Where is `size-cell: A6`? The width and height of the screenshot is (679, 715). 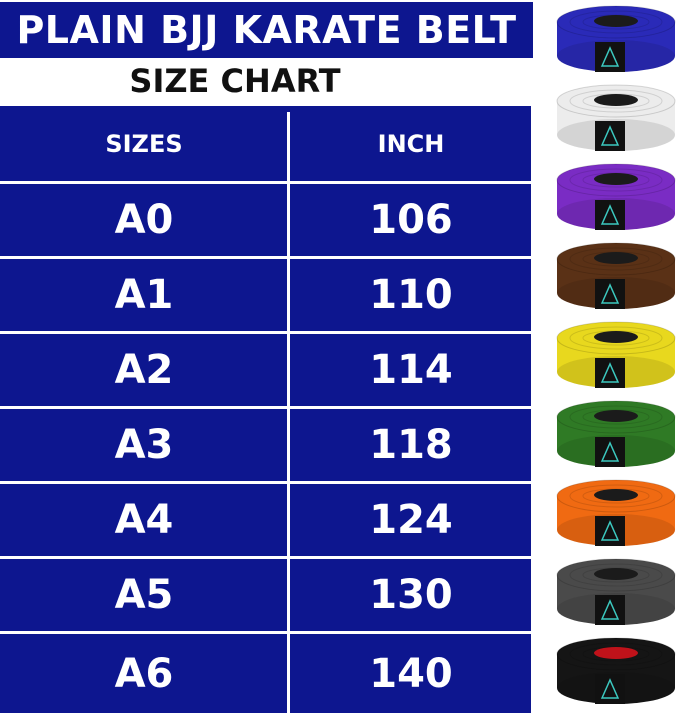
size-cell: A6 is located at coordinates (144, 673).